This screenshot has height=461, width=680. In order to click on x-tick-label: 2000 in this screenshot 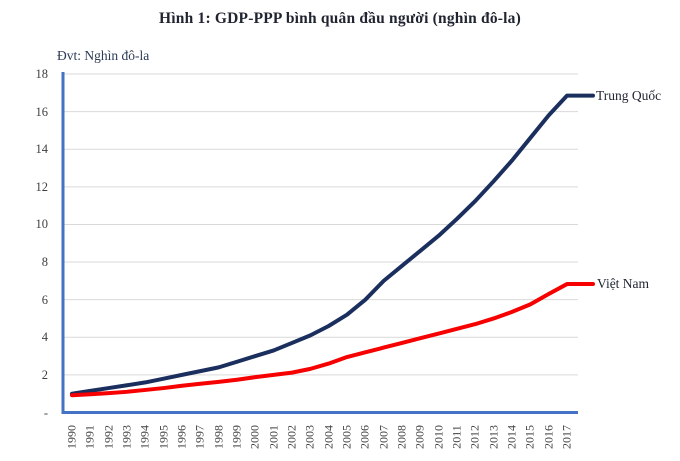, I will do `click(254, 437)`.